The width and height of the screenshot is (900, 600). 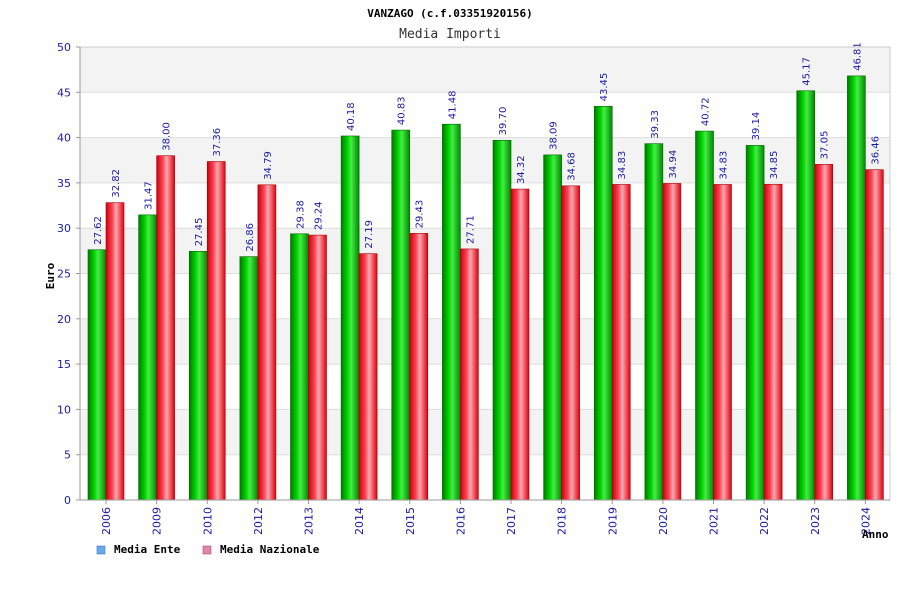 I want to click on bar-media-nazionale-2019, so click(x=621, y=342).